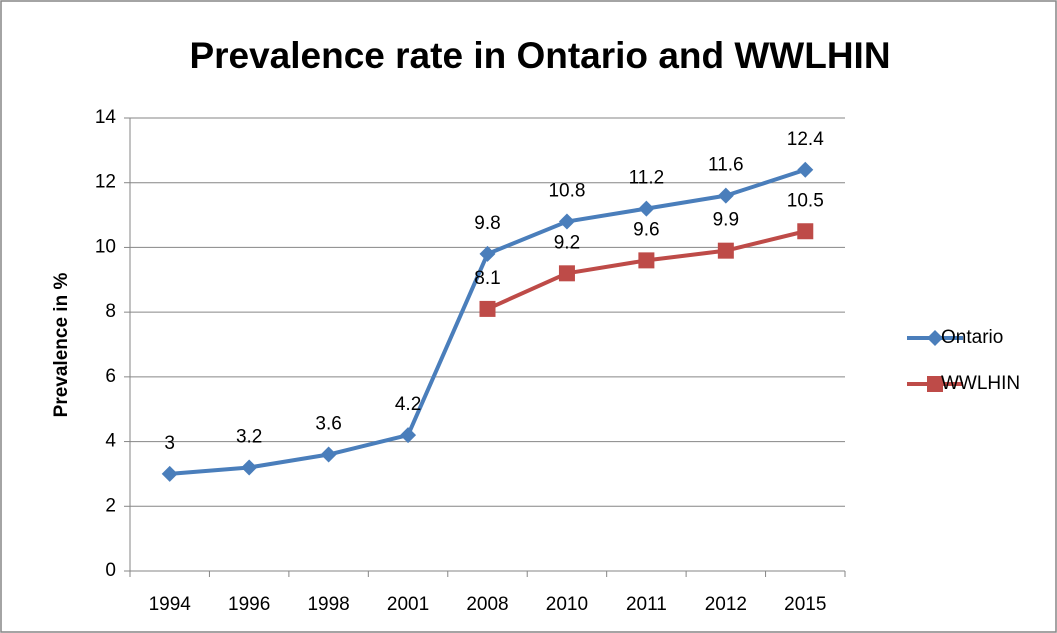 The image size is (1057, 633). I want to click on data-label: 12.4, so click(805, 139).